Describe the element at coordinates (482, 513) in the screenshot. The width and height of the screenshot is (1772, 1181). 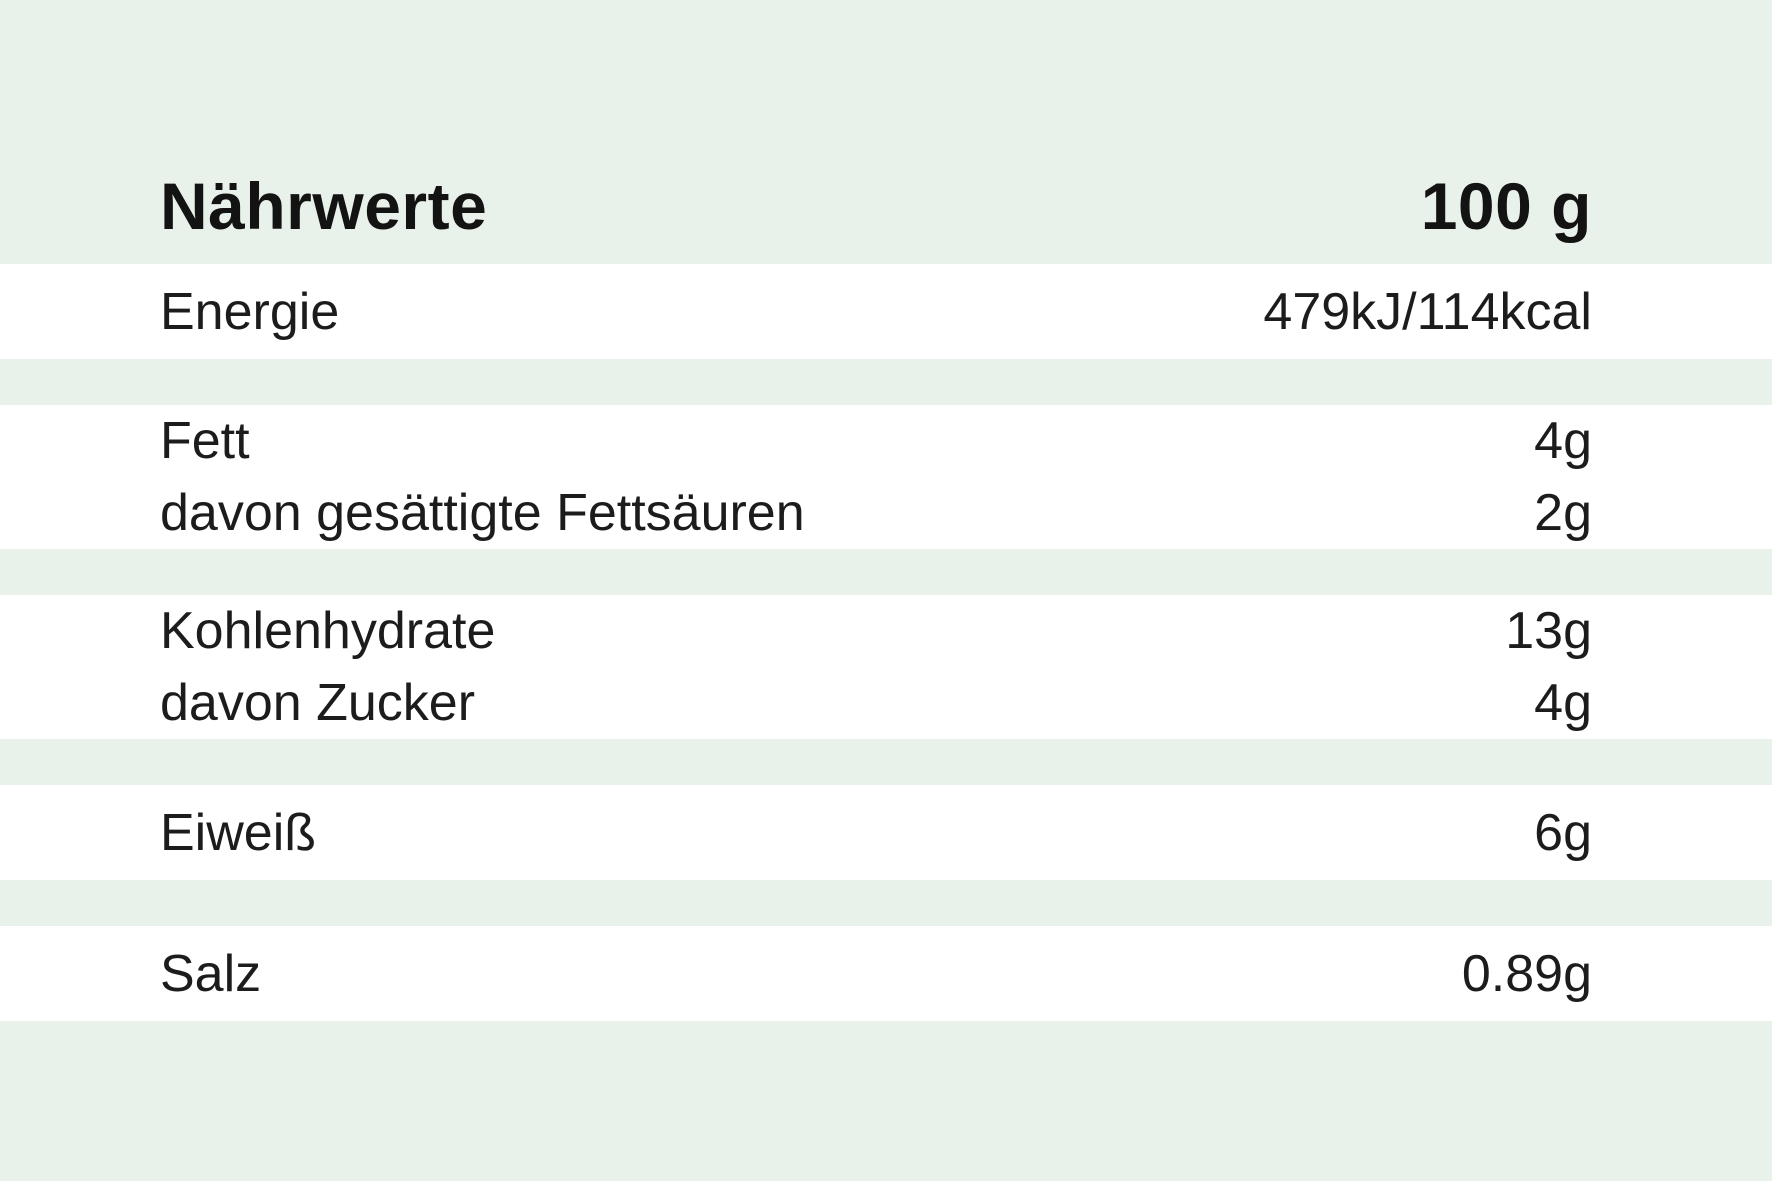
I see `row-label: davon gesättigte Fettsäuren` at that location.